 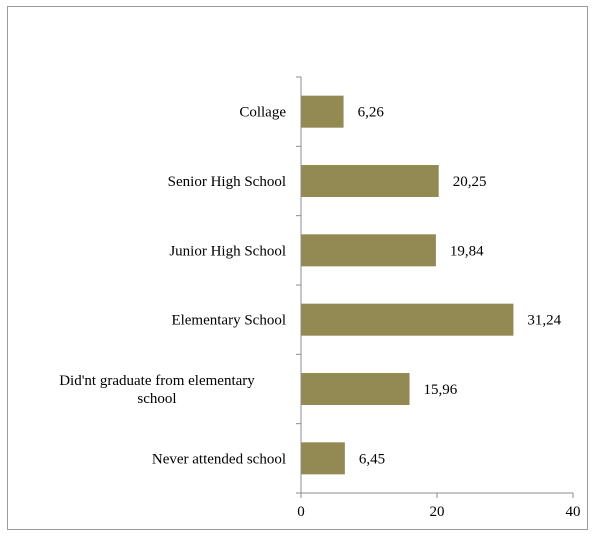 What do you see at coordinates (227, 182) in the screenshot?
I see `category-label: Senior High School` at bounding box center [227, 182].